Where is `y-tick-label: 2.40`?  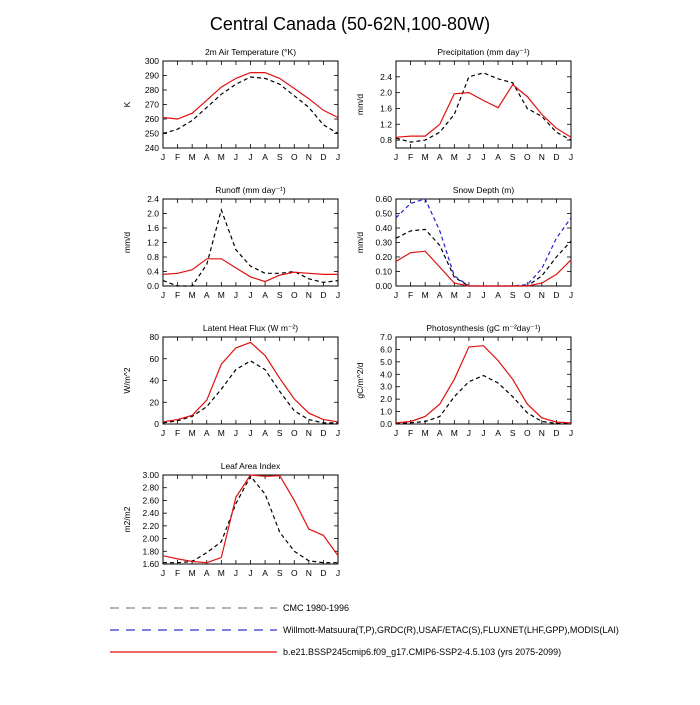
y-tick-label: 2.40 is located at coordinates (150, 513).